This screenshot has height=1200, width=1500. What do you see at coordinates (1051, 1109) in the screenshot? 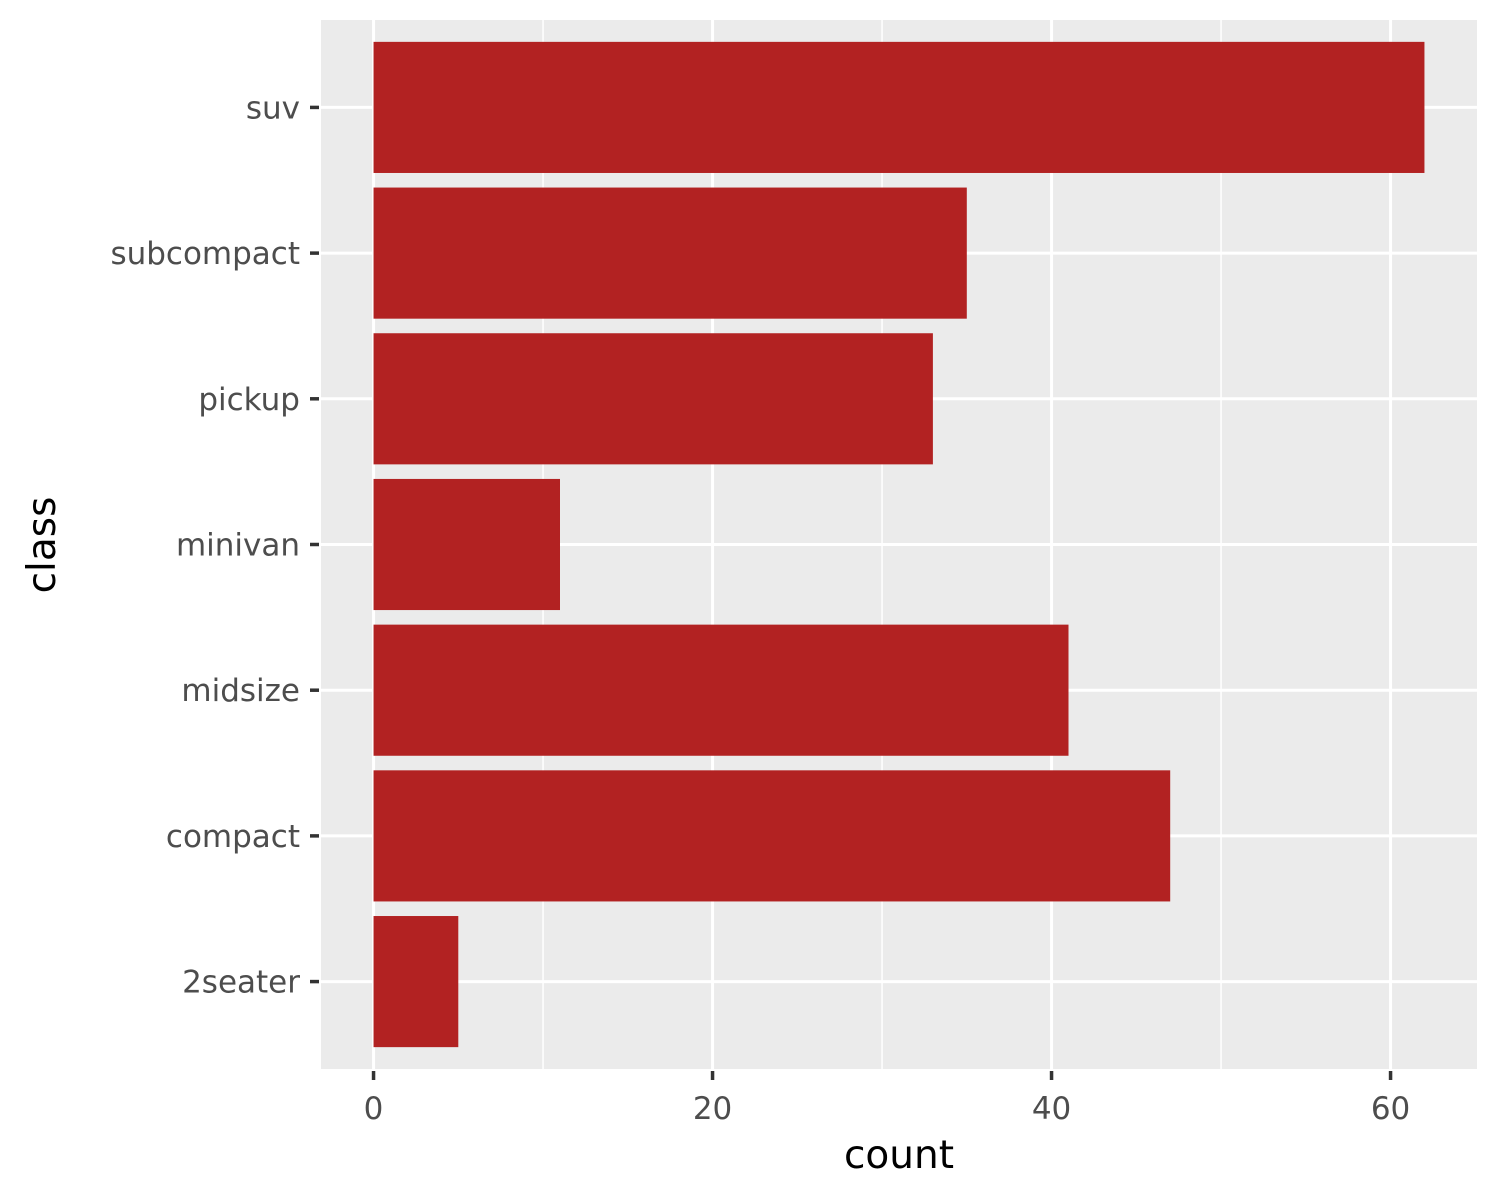
I see `x-tick-label: 40` at bounding box center [1051, 1109].